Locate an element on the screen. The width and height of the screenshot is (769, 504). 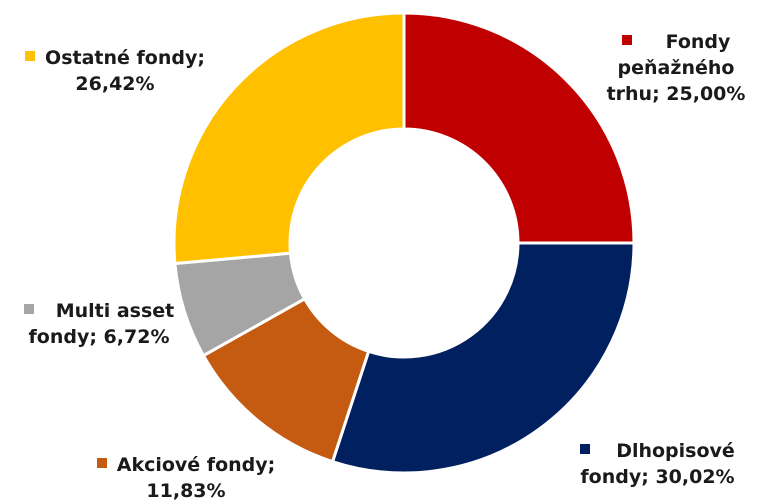
label-equity-line2: 11,83% is located at coordinates (186, 491).